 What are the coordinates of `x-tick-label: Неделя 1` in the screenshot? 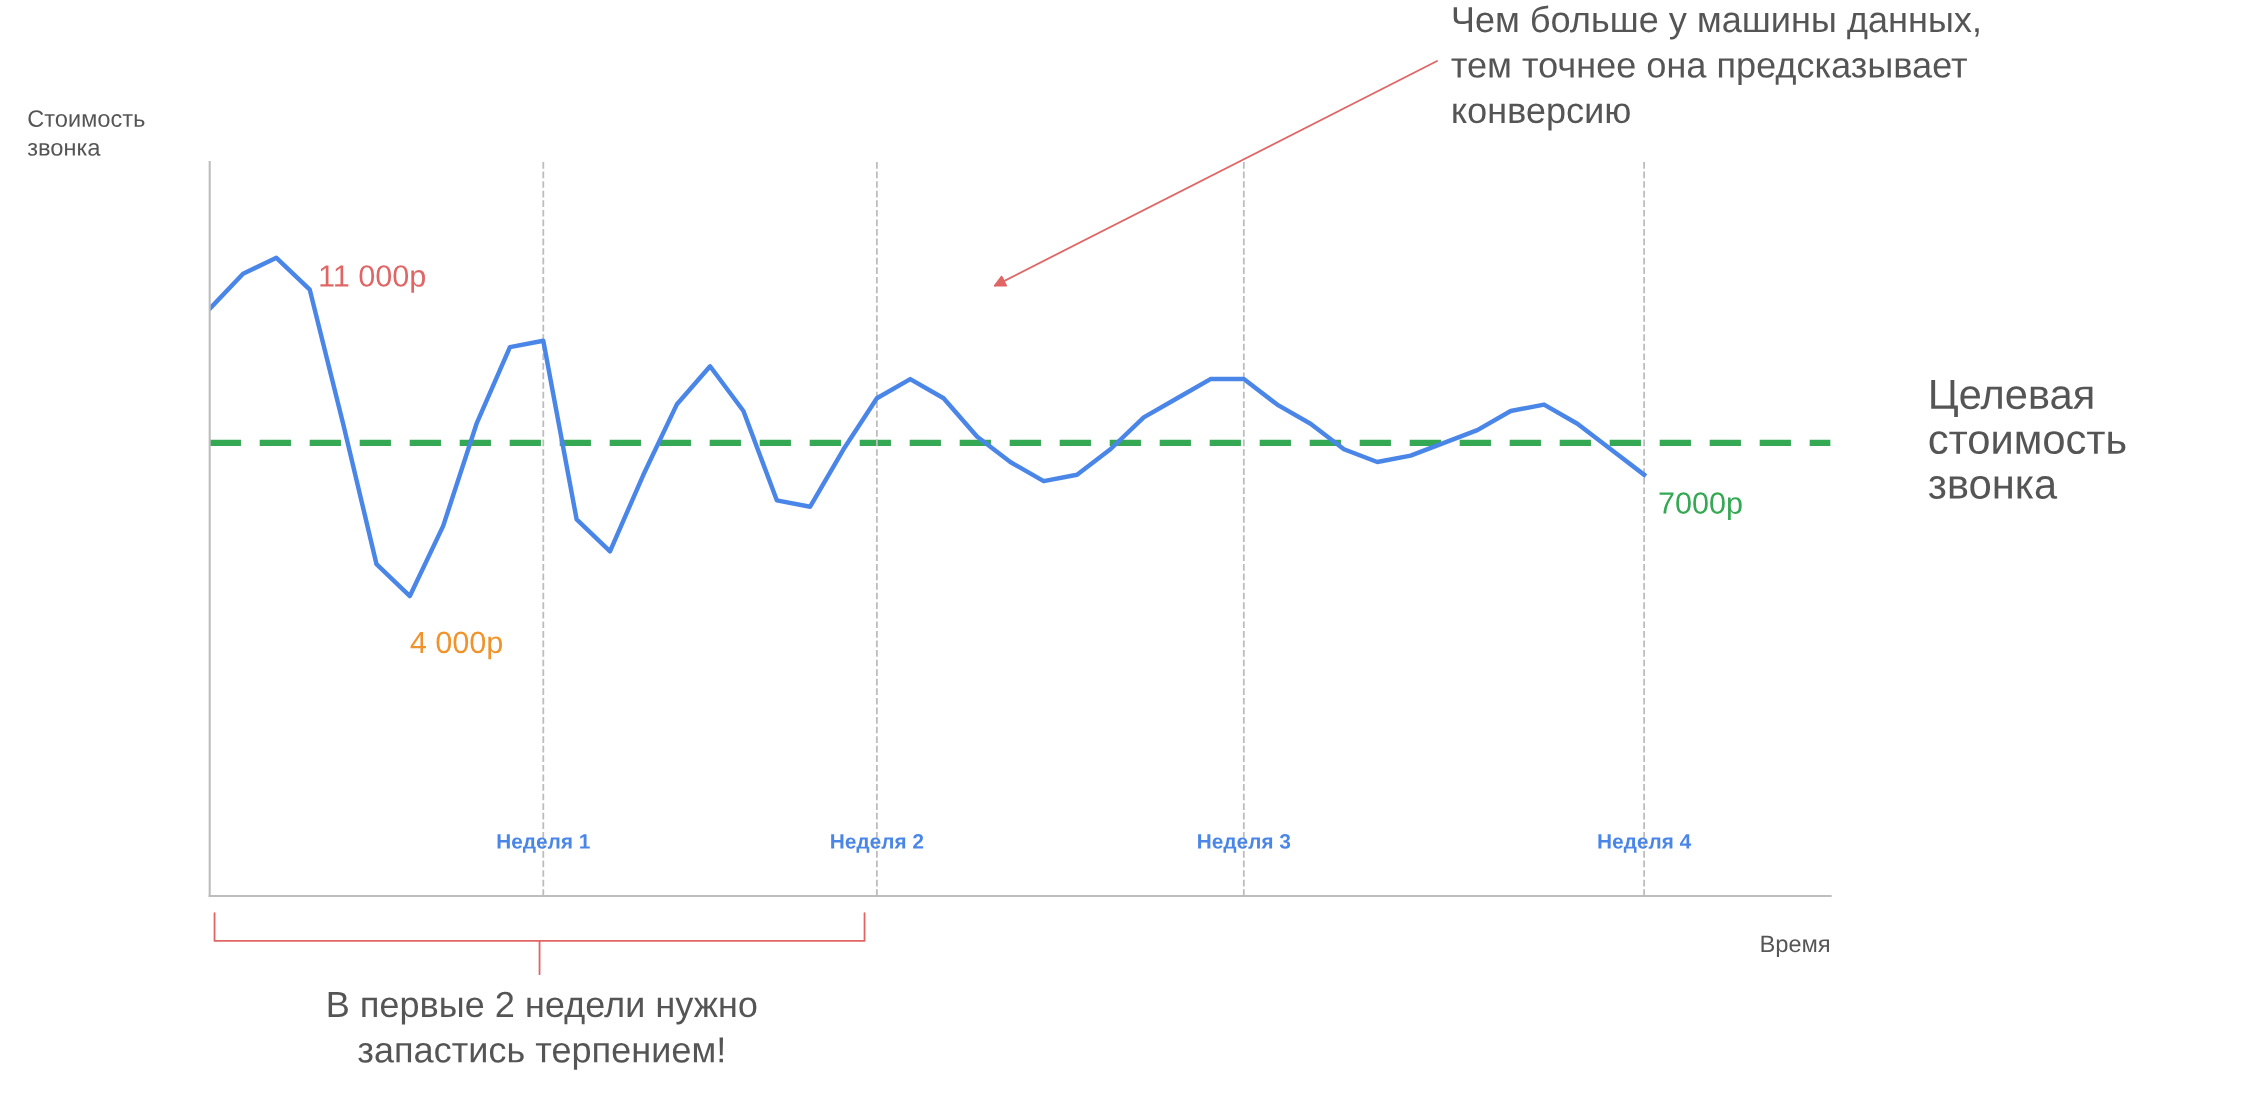 It's located at (543, 843).